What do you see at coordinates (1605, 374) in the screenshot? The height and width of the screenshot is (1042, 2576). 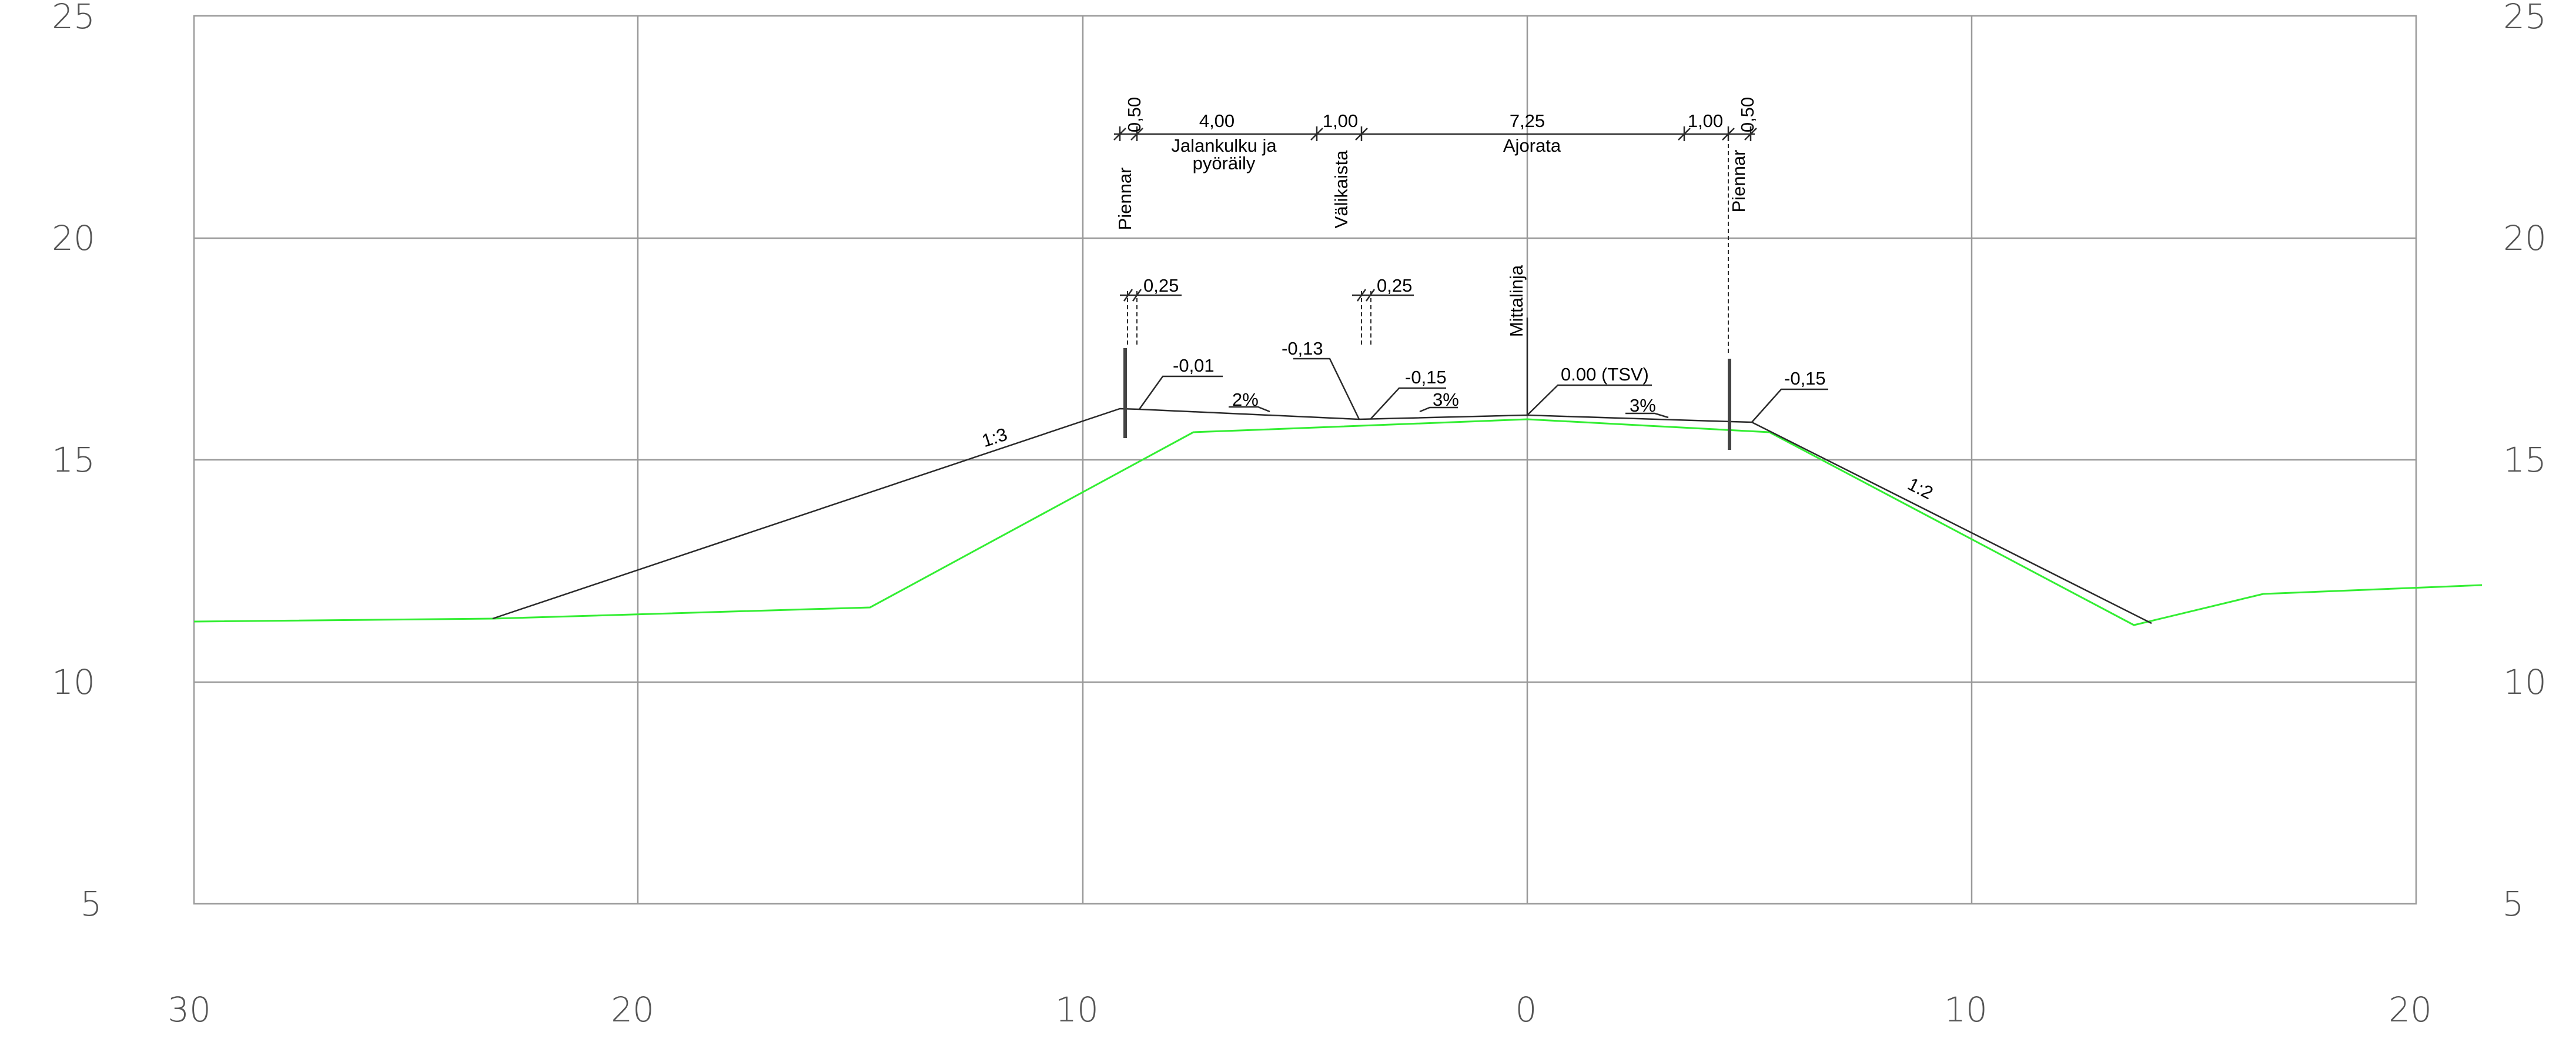 I see `elevation-label: 0.00 (TSV)` at bounding box center [1605, 374].